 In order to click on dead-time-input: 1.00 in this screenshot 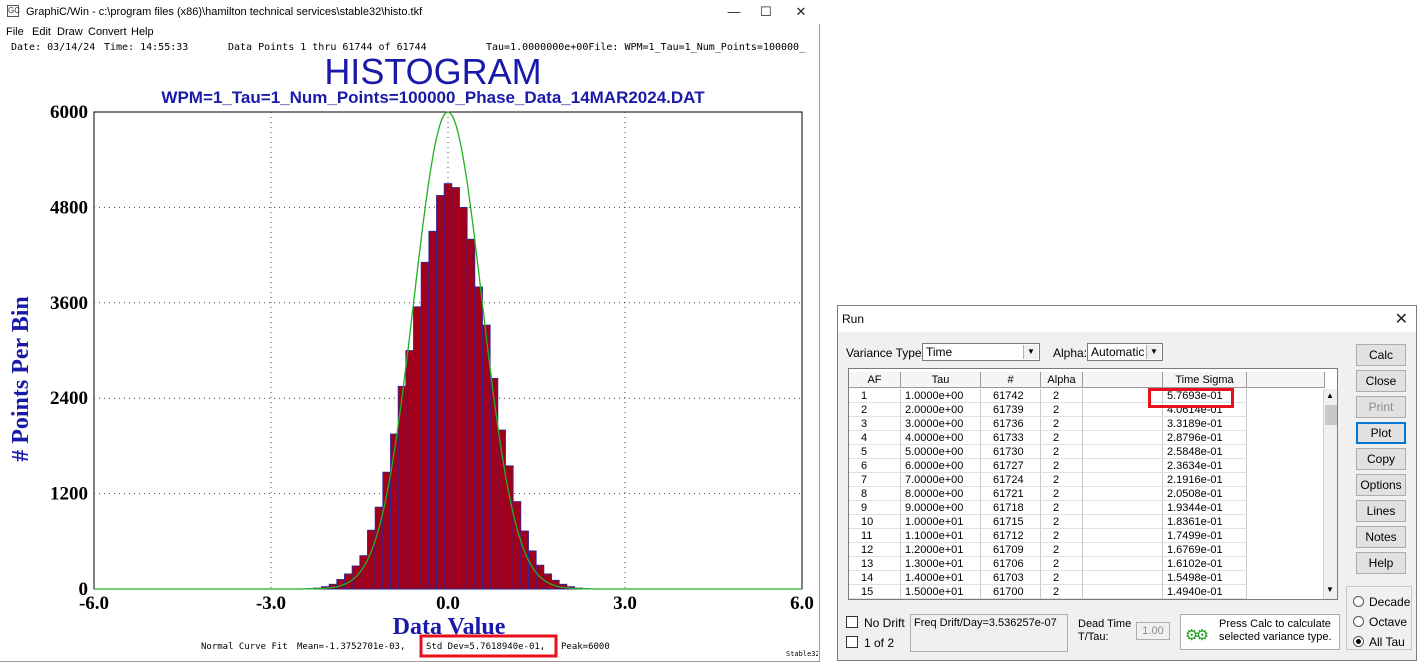, I will do `click(1153, 631)`.